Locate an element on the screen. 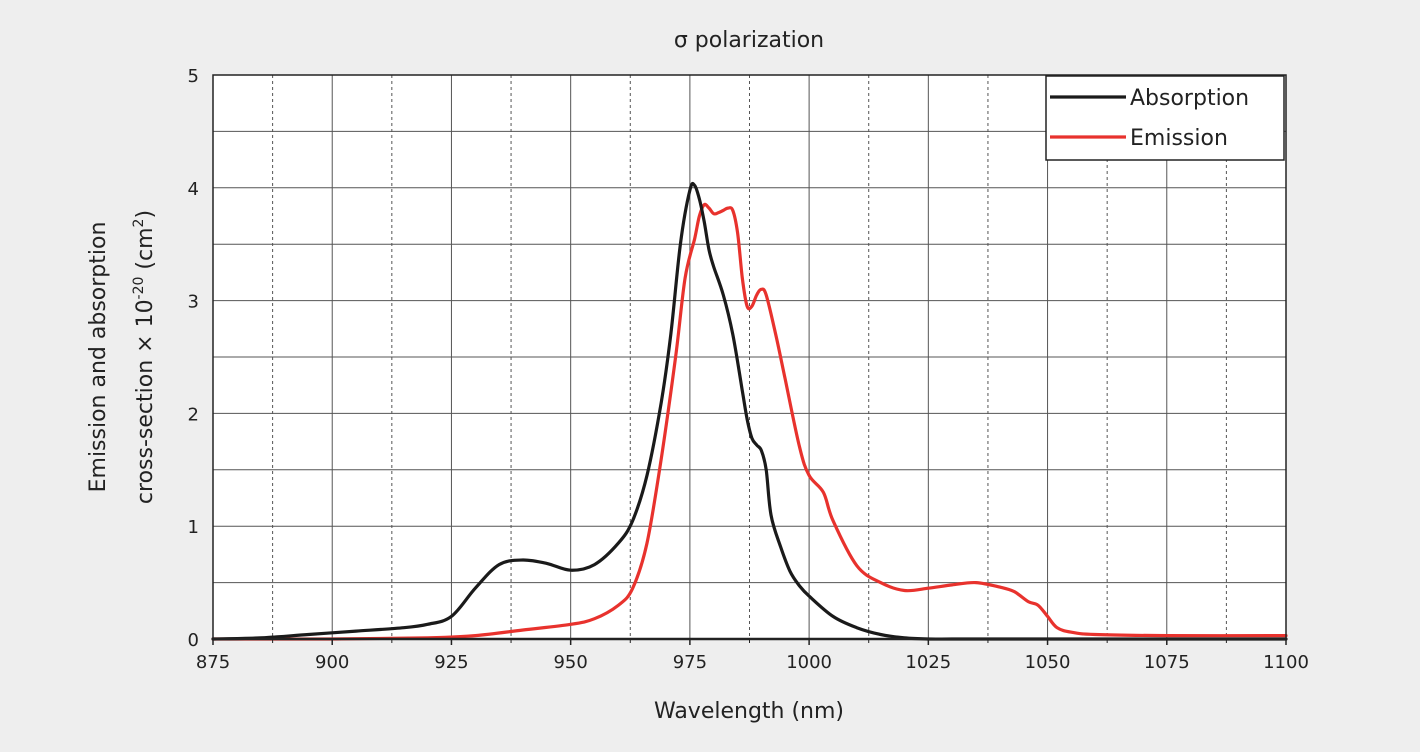  legend-box is located at coordinates (1165, 118).